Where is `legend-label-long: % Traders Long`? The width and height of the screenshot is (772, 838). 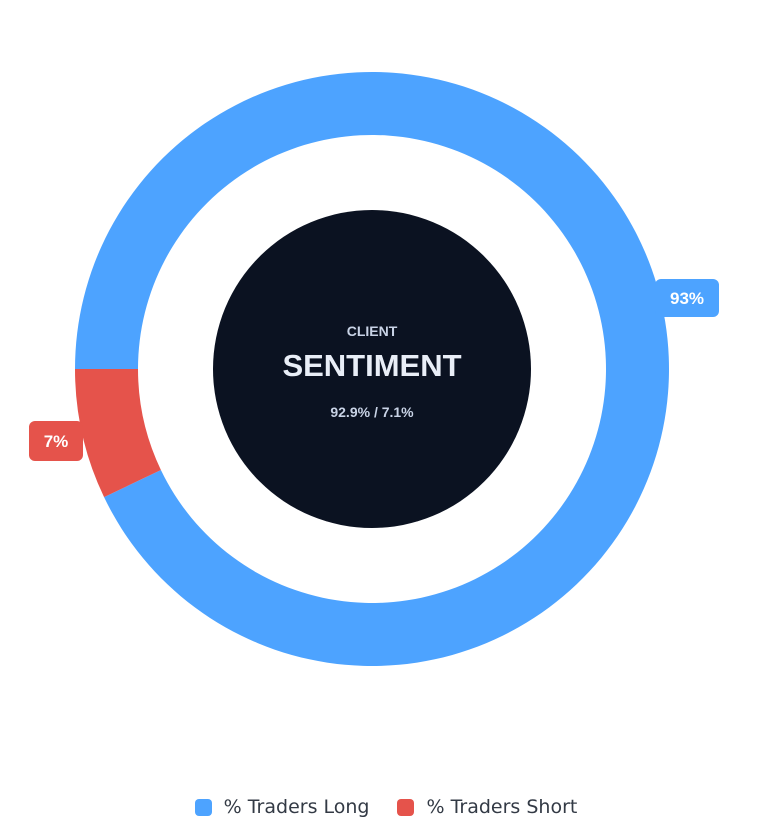
legend-label-long: % Traders Long is located at coordinates (296, 807).